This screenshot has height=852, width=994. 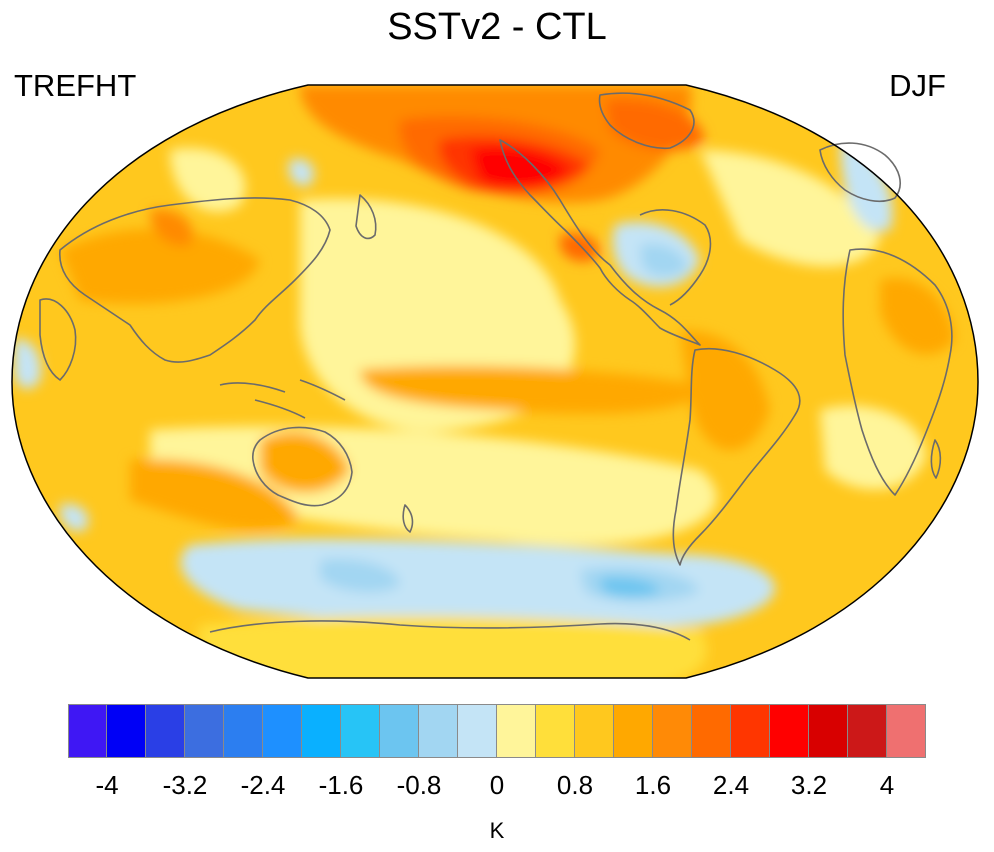 I want to click on colorbar, so click(x=497, y=731).